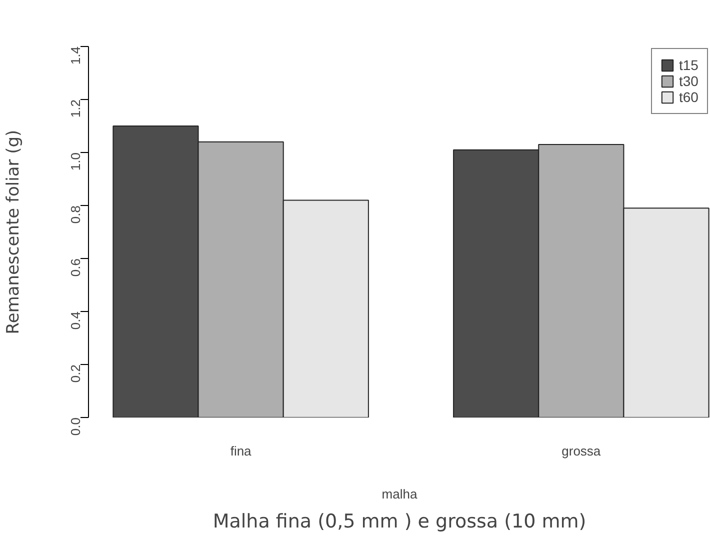 The width and height of the screenshot is (710, 536). What do you see at coordinates (14, 232) in the screenshot?
I see `y-axis-title: Remanescente foliar (g)` at bounding box center [14, 232].